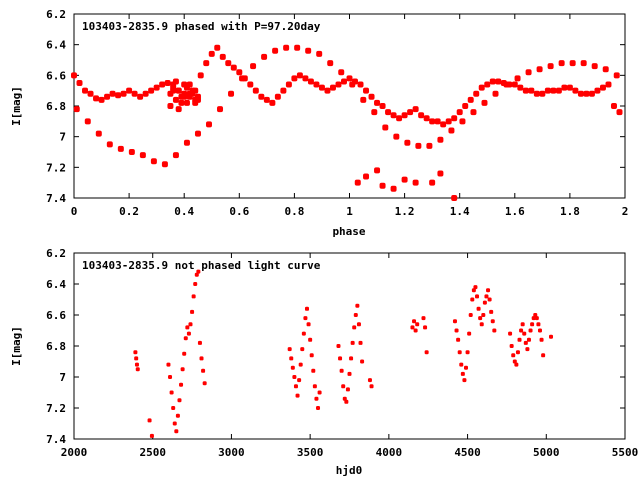  Describe the element at coordinates (74, 452) in the screenshot. I see `unphased-xtick-label: 2000` at that location.